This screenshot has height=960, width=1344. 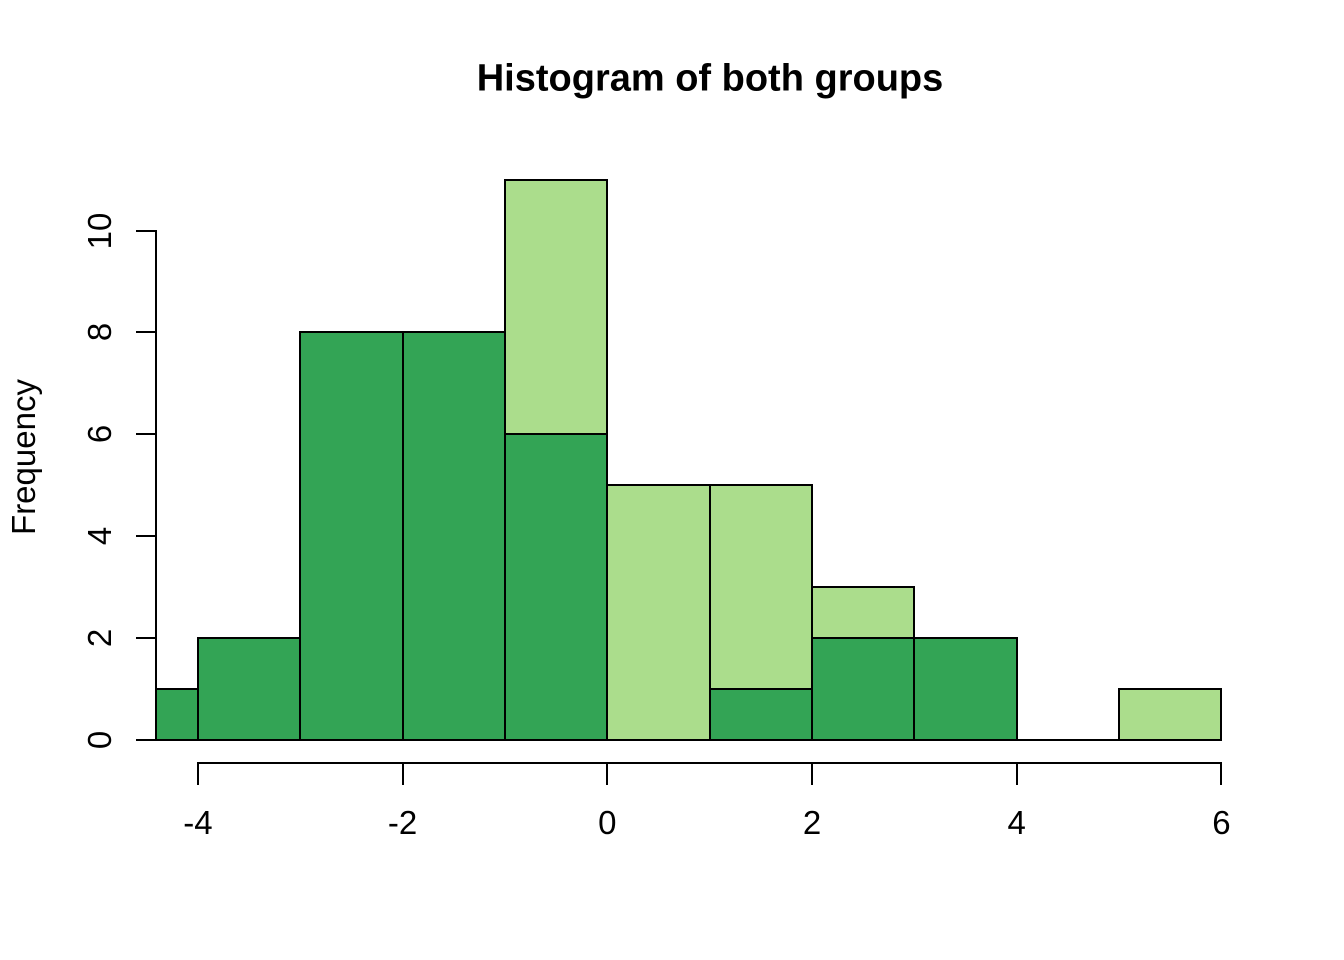 I want to click on x-tick-mark--2, so click(x=402, y=774).